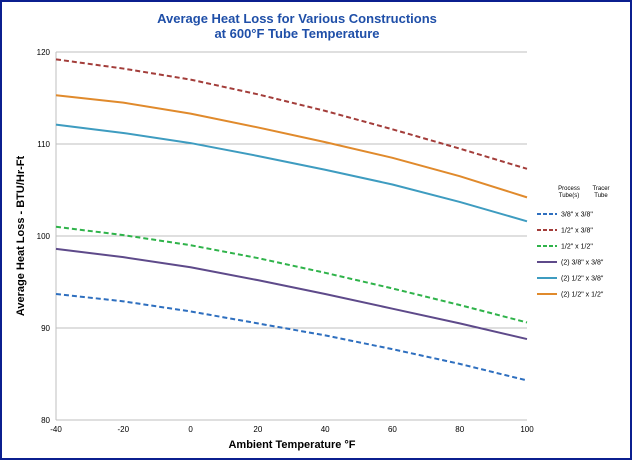 Image resolution: width=632 pixels, height=460 pixels. What do you see at coordinates (569, 192) in the screenshot?
I see `legend-header-process: Process Tube(s)` at bounding box center [569, 192].